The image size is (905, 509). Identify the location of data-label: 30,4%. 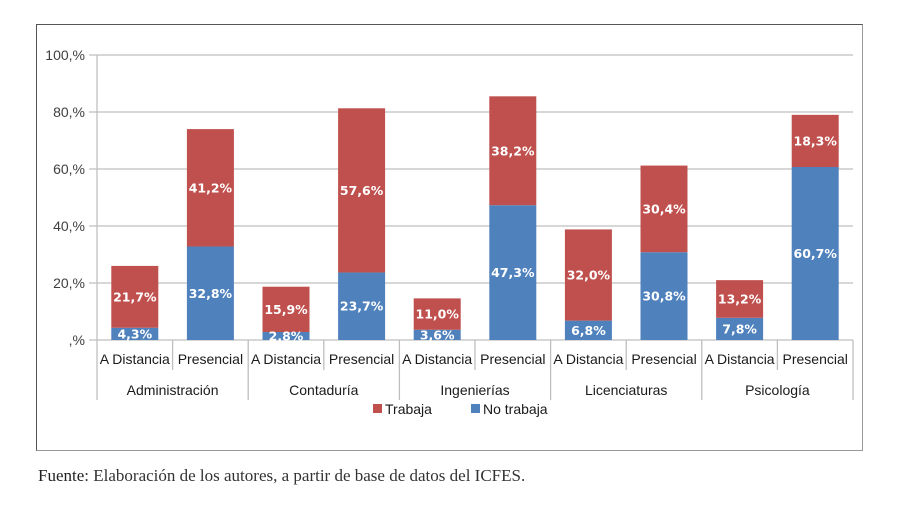
(664, 208).